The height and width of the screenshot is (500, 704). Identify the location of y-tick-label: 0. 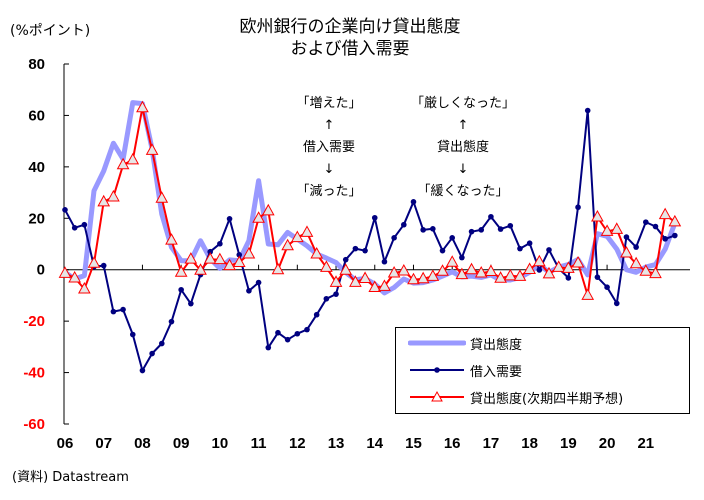
(41, 270).